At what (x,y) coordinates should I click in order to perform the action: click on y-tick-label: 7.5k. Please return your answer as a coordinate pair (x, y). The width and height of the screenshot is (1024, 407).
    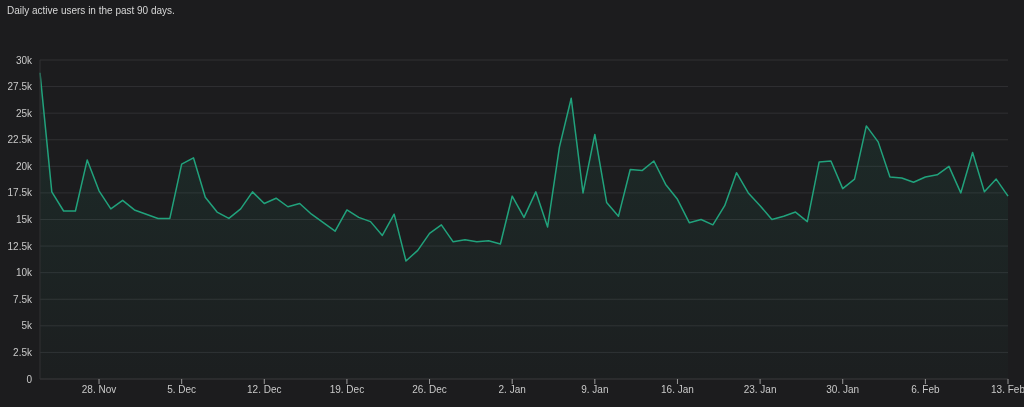
    Looking at the image, I should click on (23, 299).